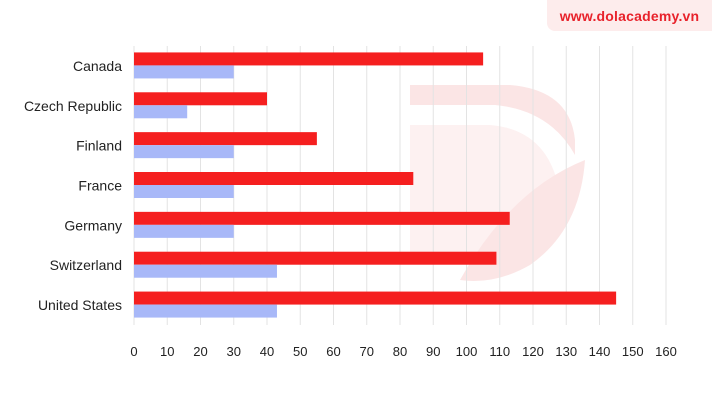  What do you see at coordinates (566, 351) in the screenshot?
I see `x-tick-label: 130` at bounding box center [566, 351].